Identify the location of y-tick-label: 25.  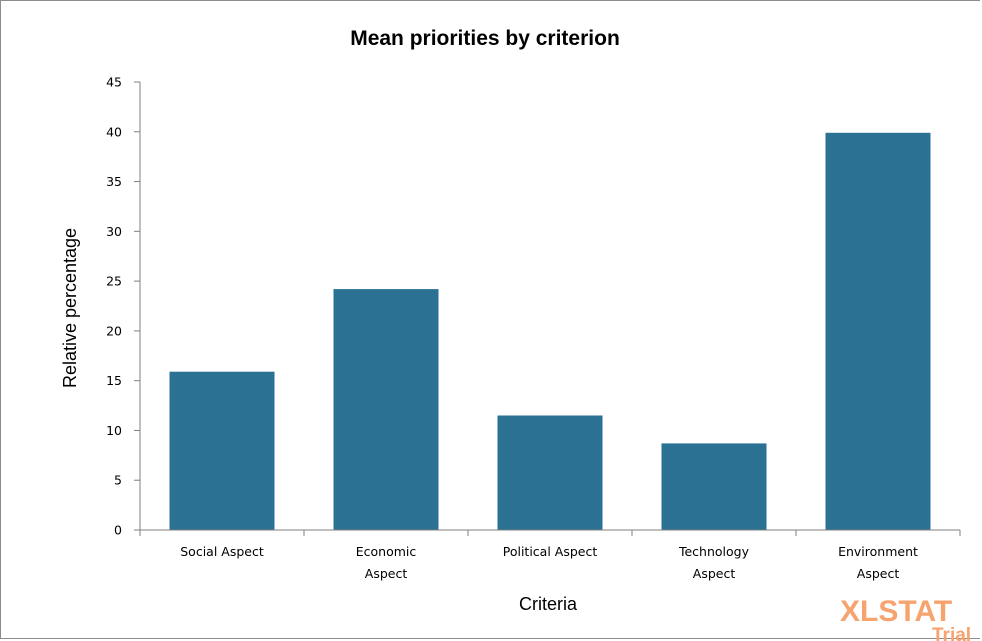
(114, 281).